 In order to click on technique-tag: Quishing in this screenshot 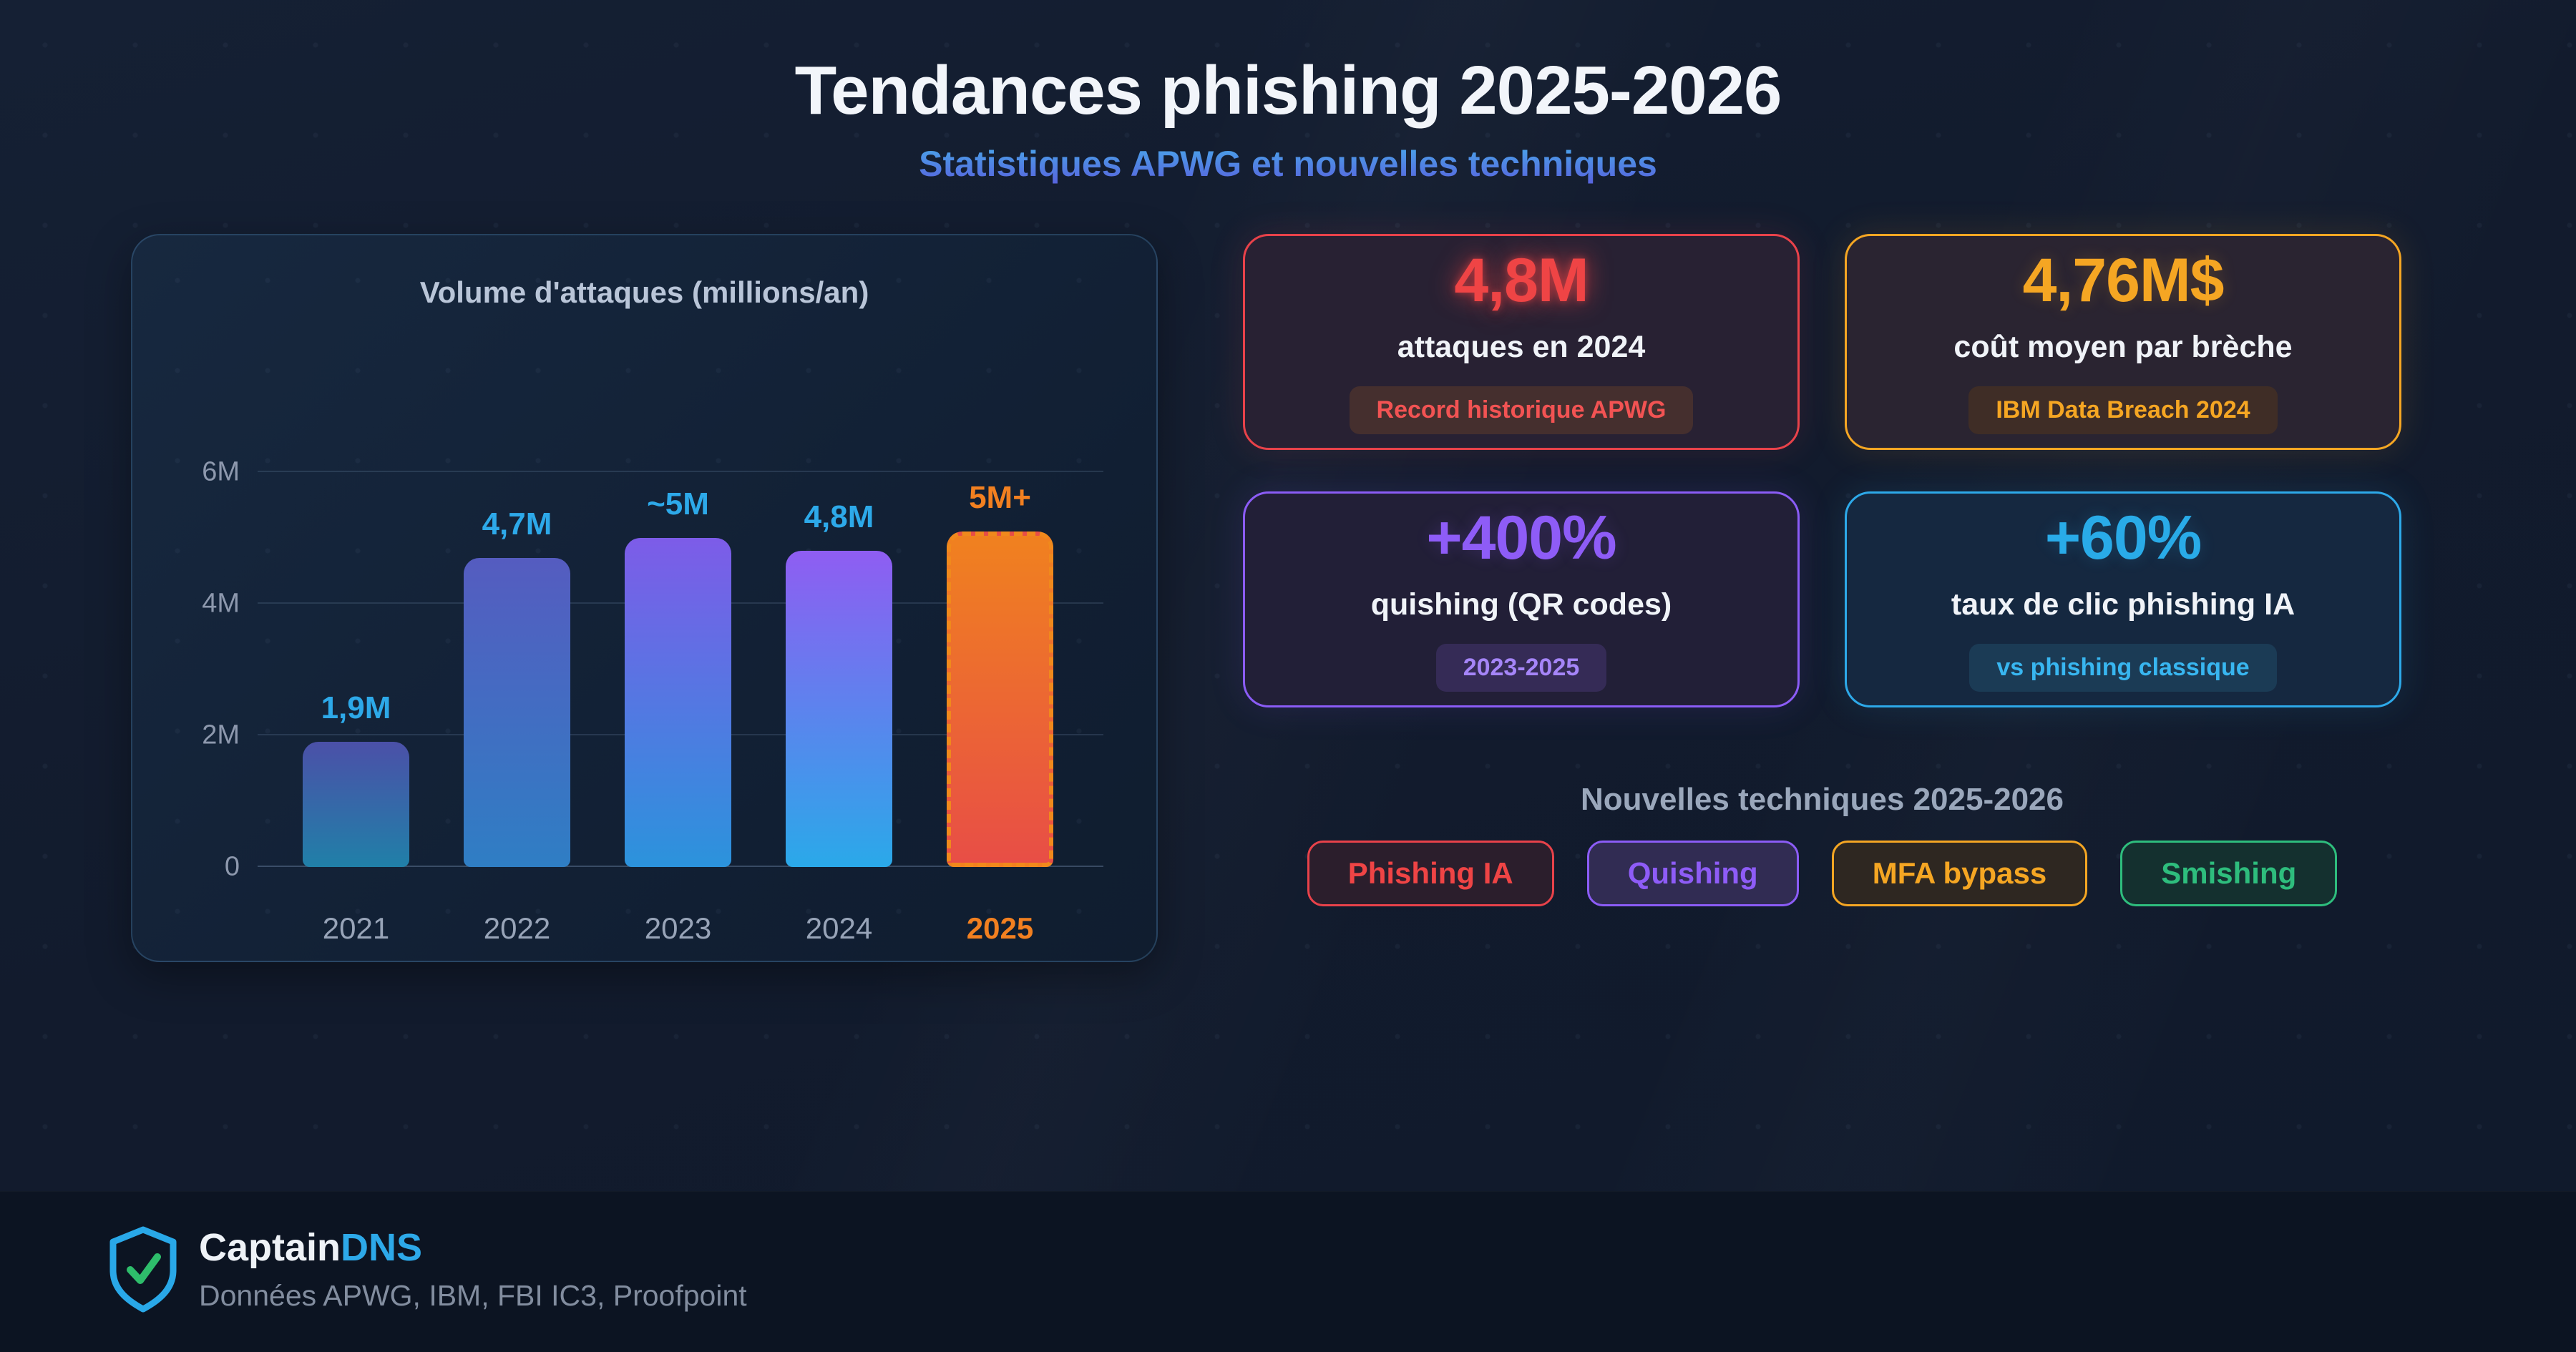, I will do `click(1692, 873)`.